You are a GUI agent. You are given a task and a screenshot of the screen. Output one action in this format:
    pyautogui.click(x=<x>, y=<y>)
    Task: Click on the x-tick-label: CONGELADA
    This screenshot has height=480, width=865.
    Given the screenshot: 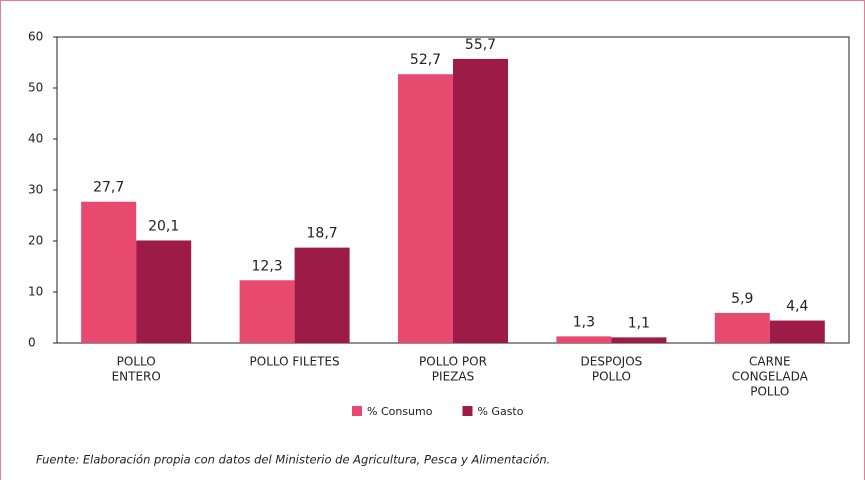 What is the action you would take?
    pyautogui.click(x=770, y=377)
    